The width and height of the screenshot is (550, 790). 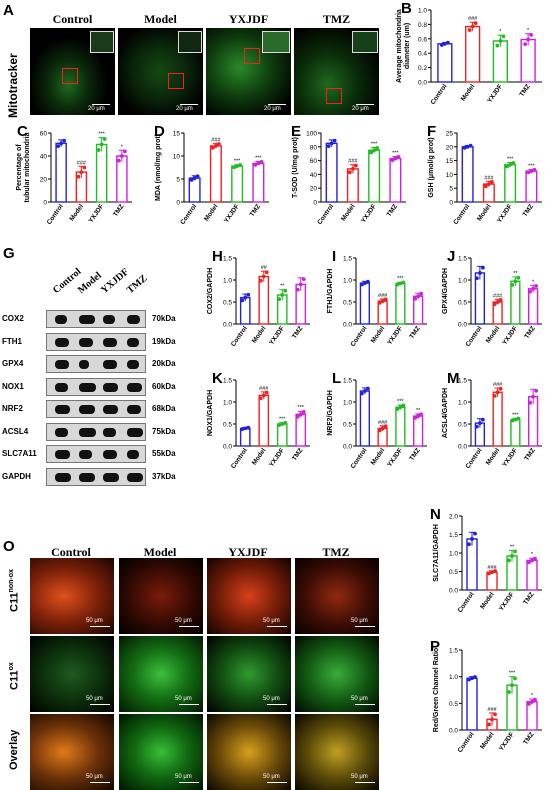 What do you see at coordinates (431, 167) in the screenshot?
I see `y-axis-label: GSH (μmol/g prot)` at bounding box center [431, 167].